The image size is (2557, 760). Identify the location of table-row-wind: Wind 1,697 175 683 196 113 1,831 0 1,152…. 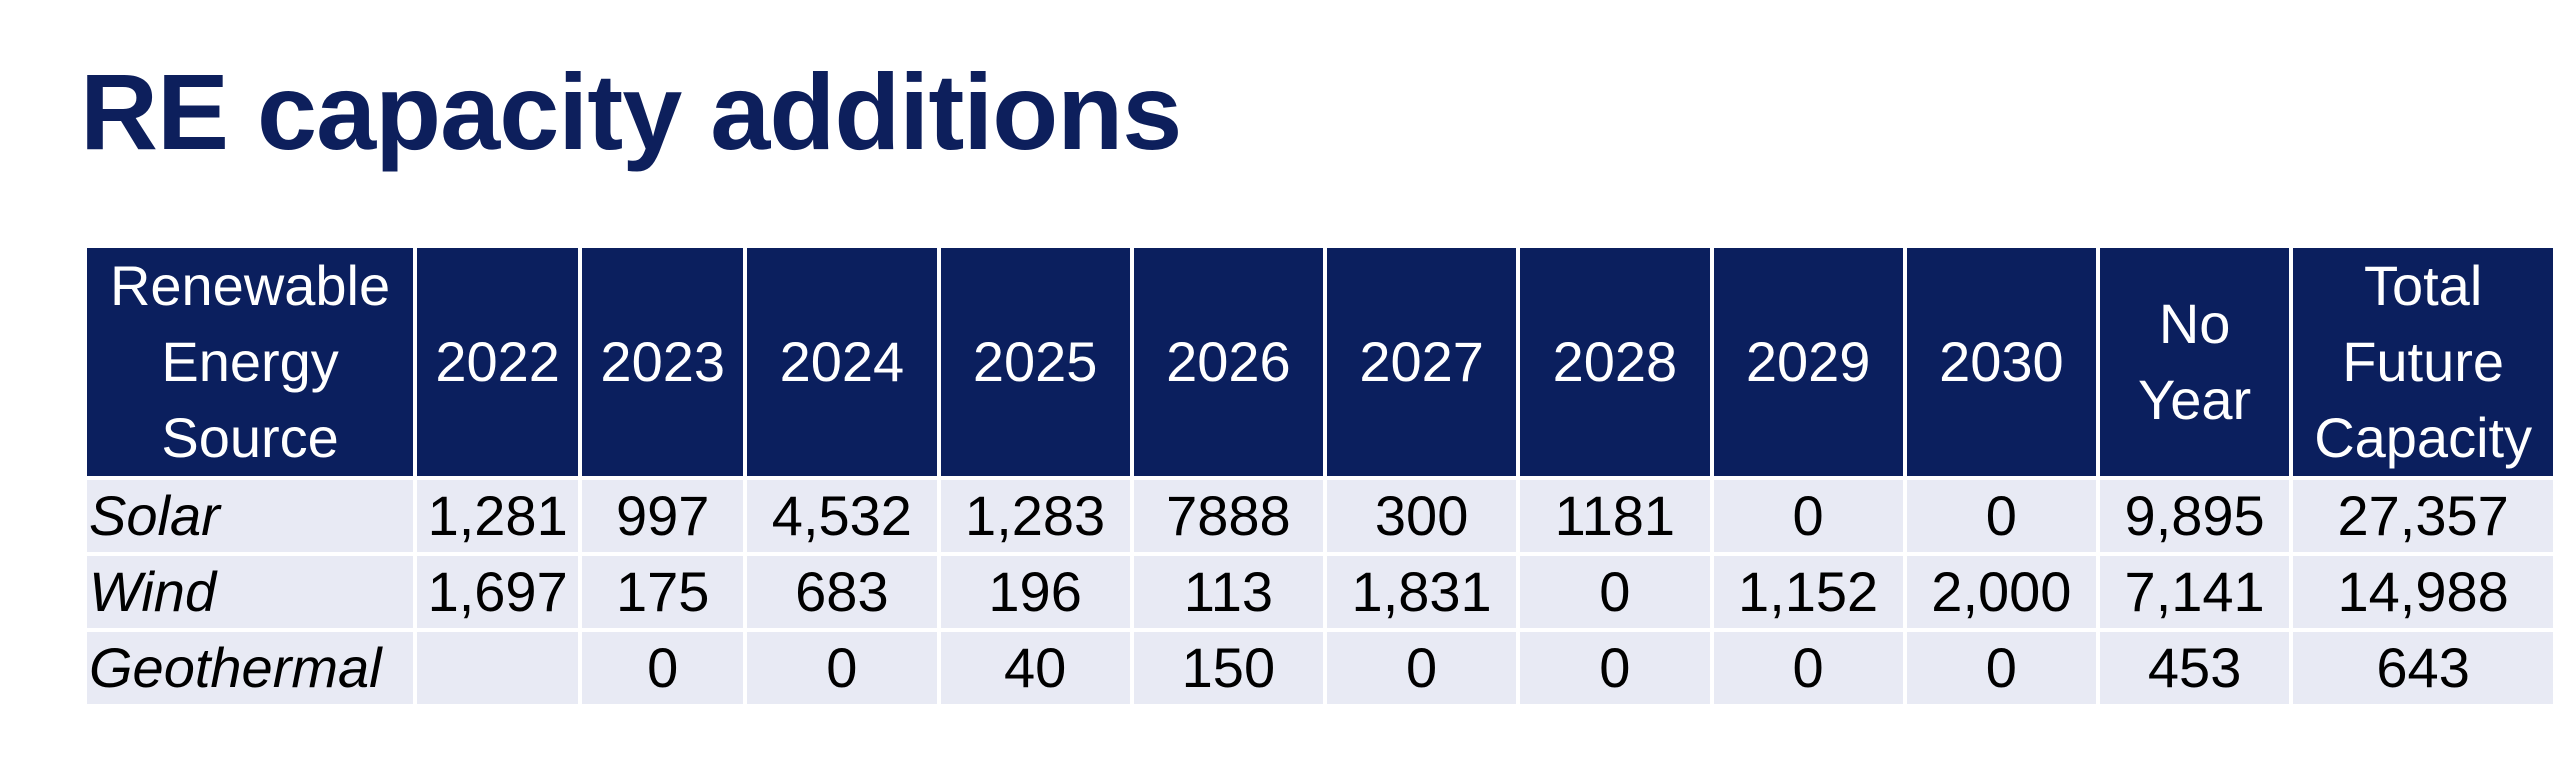
(1319, 592).